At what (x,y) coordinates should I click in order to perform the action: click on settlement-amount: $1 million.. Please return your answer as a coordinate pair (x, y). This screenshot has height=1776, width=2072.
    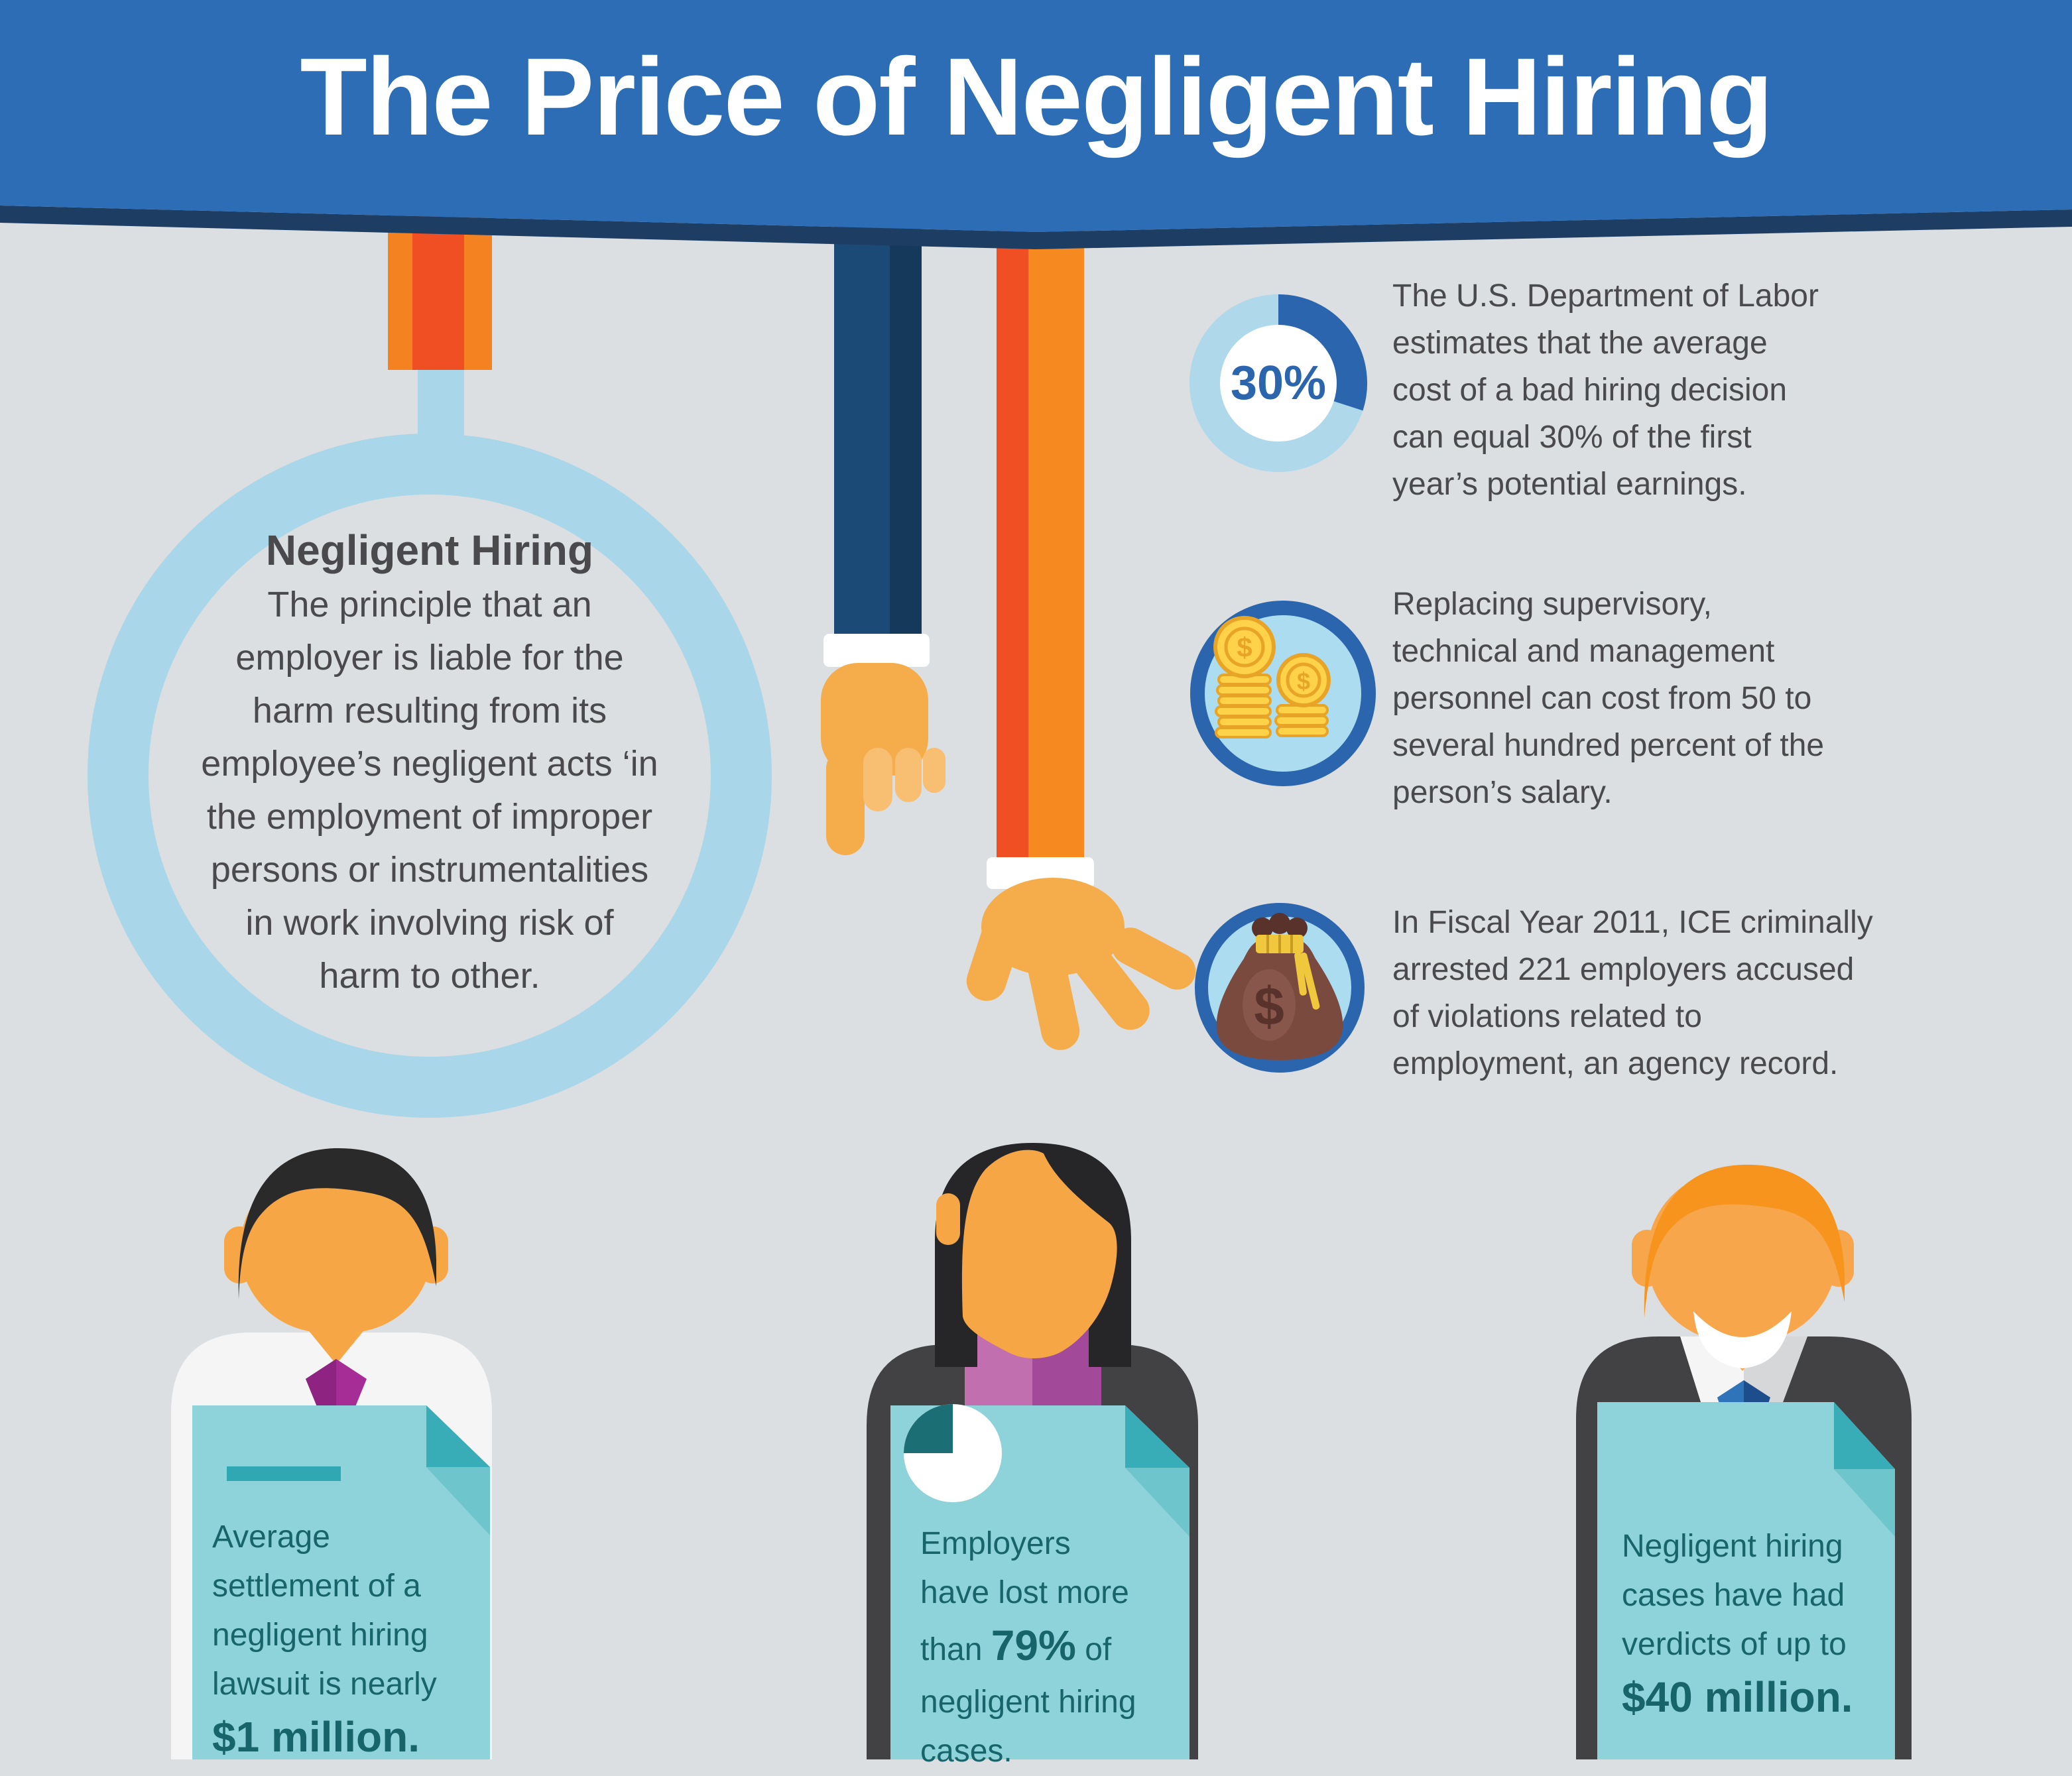
    Looking at the image, I should click on (316, 1737).